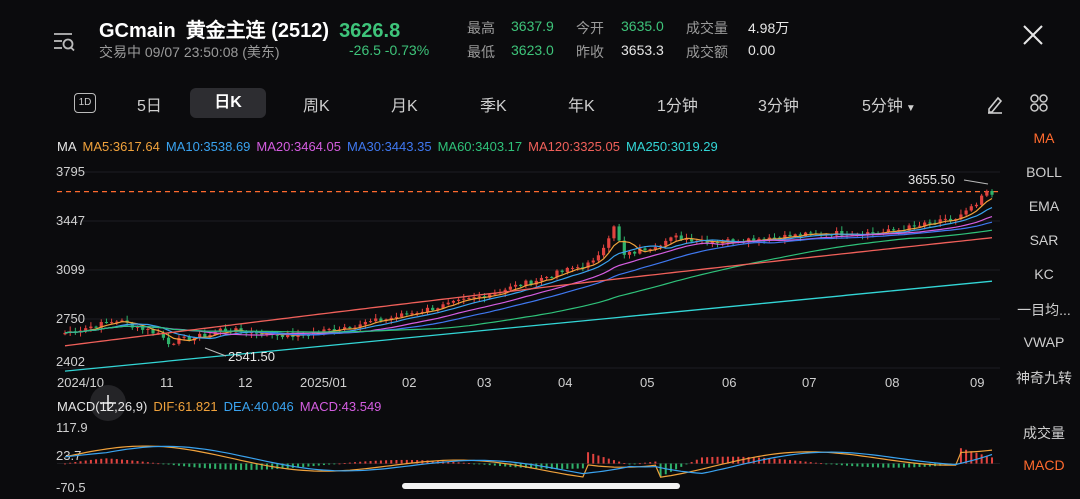 This screenshot has height=499, width=1080. Describe the element at coordinates (149, 106) in the screenshot. I see `tab-5day: 5日` at that location.